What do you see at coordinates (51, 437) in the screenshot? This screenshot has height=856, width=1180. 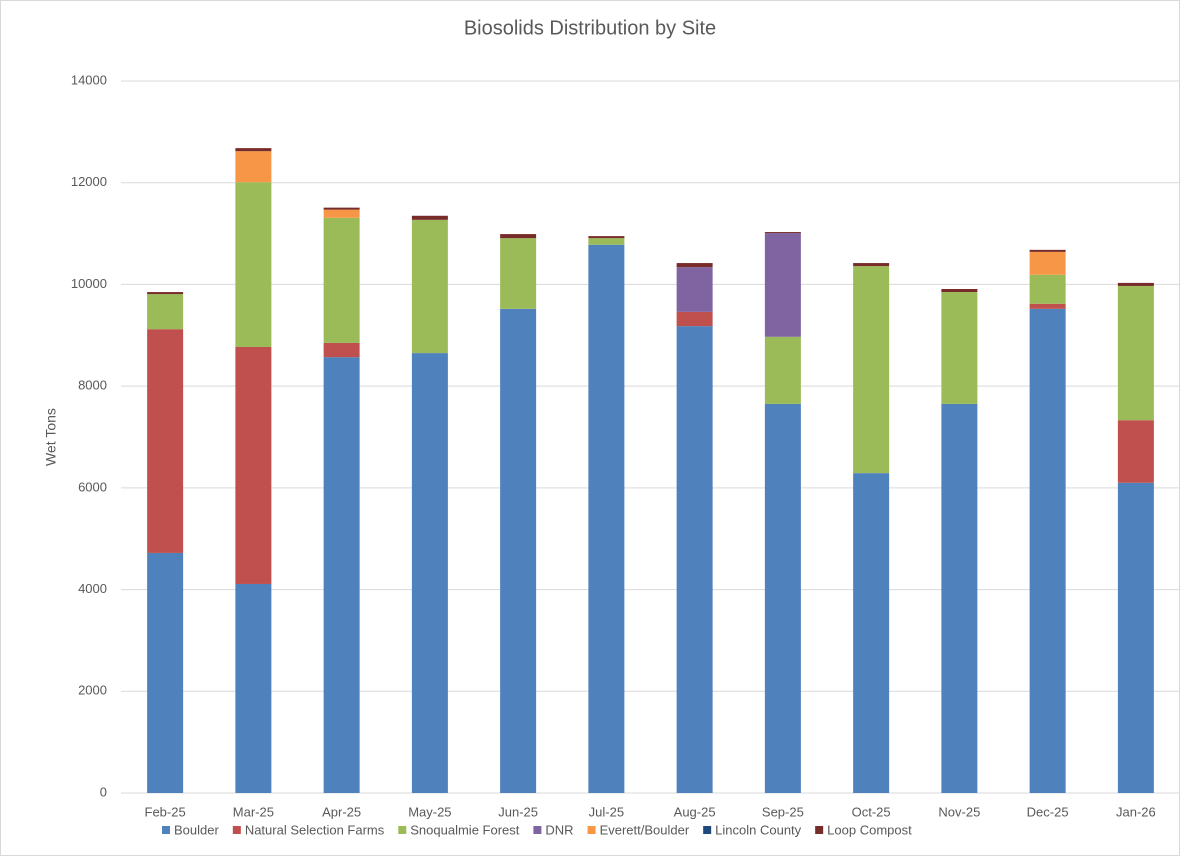 I see `y-axis-label: Wet Tons` at bounding box center [51, 437].